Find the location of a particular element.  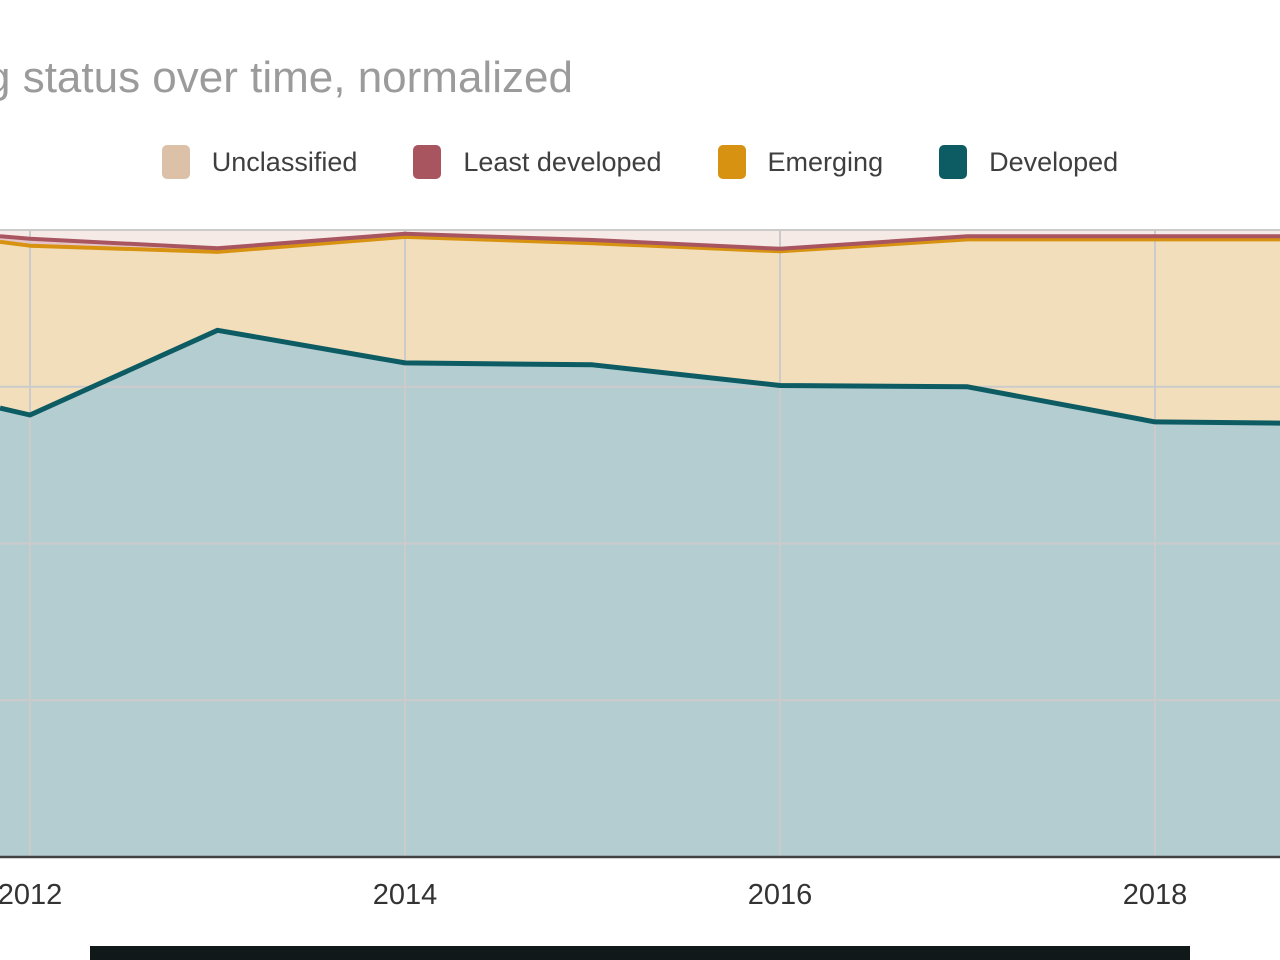

line-least-developed is located at coordinates (640, 241).